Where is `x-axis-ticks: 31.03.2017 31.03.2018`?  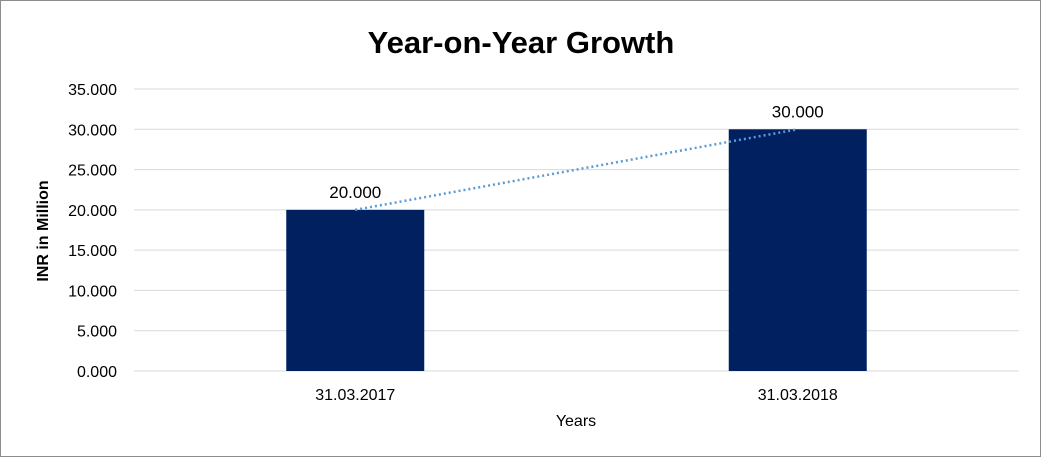
x-axis-ticks: 31.03.2017 31.03.2018 is located at coordinates (576, 395).